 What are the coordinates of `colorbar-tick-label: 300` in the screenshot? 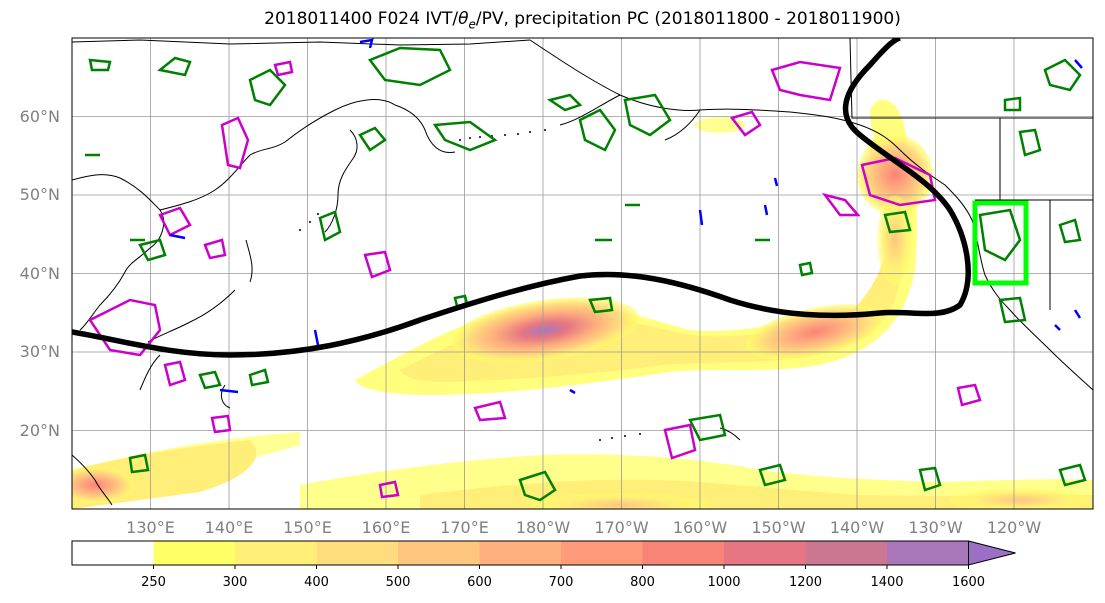 It's located at (235, 582).